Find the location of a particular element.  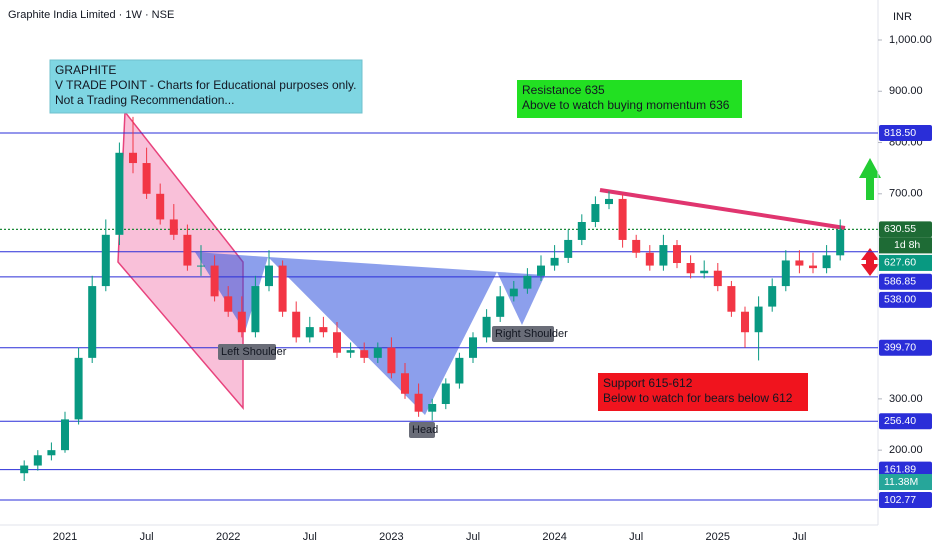

level-label: 399.70 is located at coordinates (900, 348).